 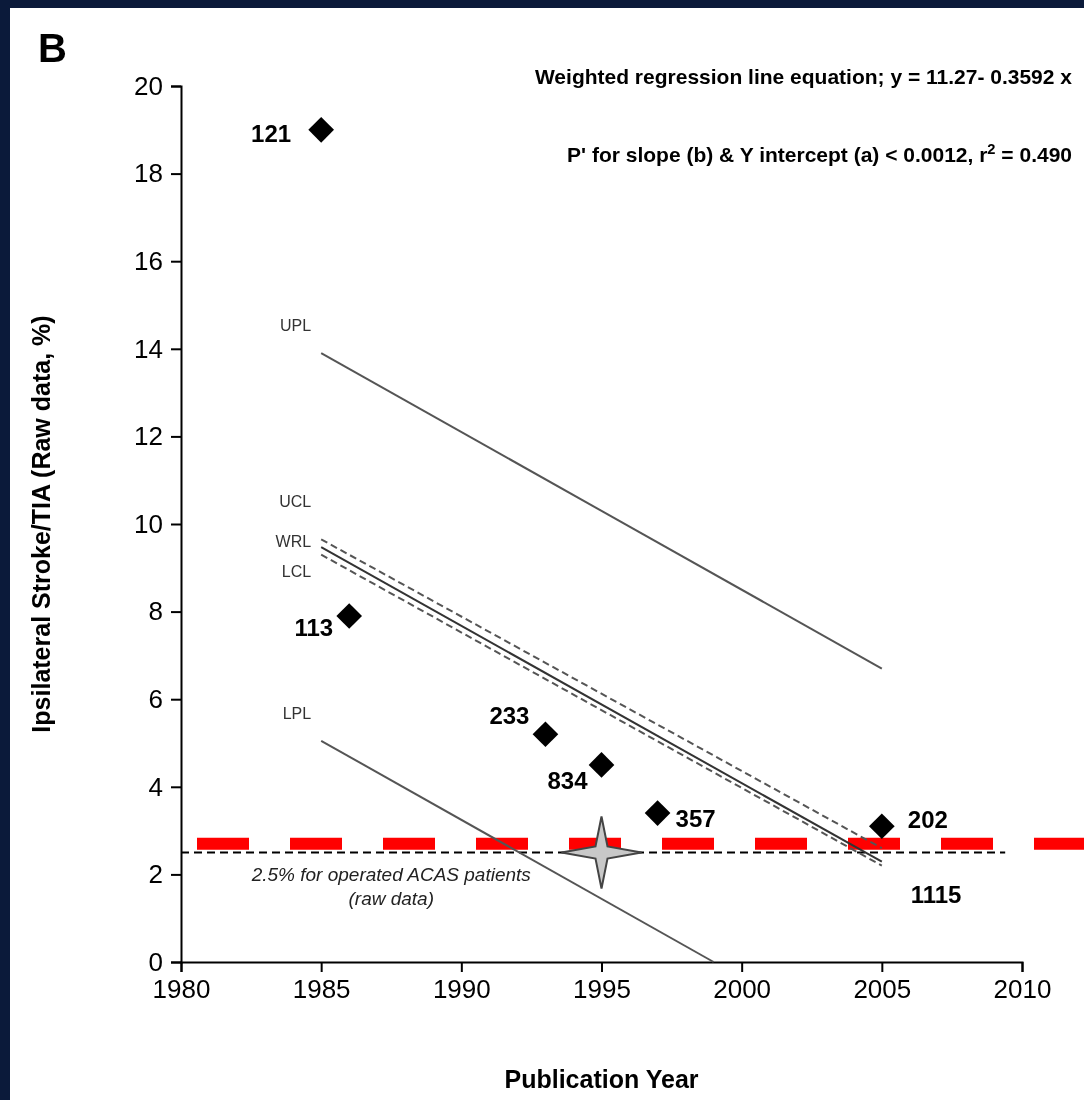 What do you see at coordinates (321, 989) in the screenshot?
I see `x-tick-label: 1985` at bounding box center [321, 989].